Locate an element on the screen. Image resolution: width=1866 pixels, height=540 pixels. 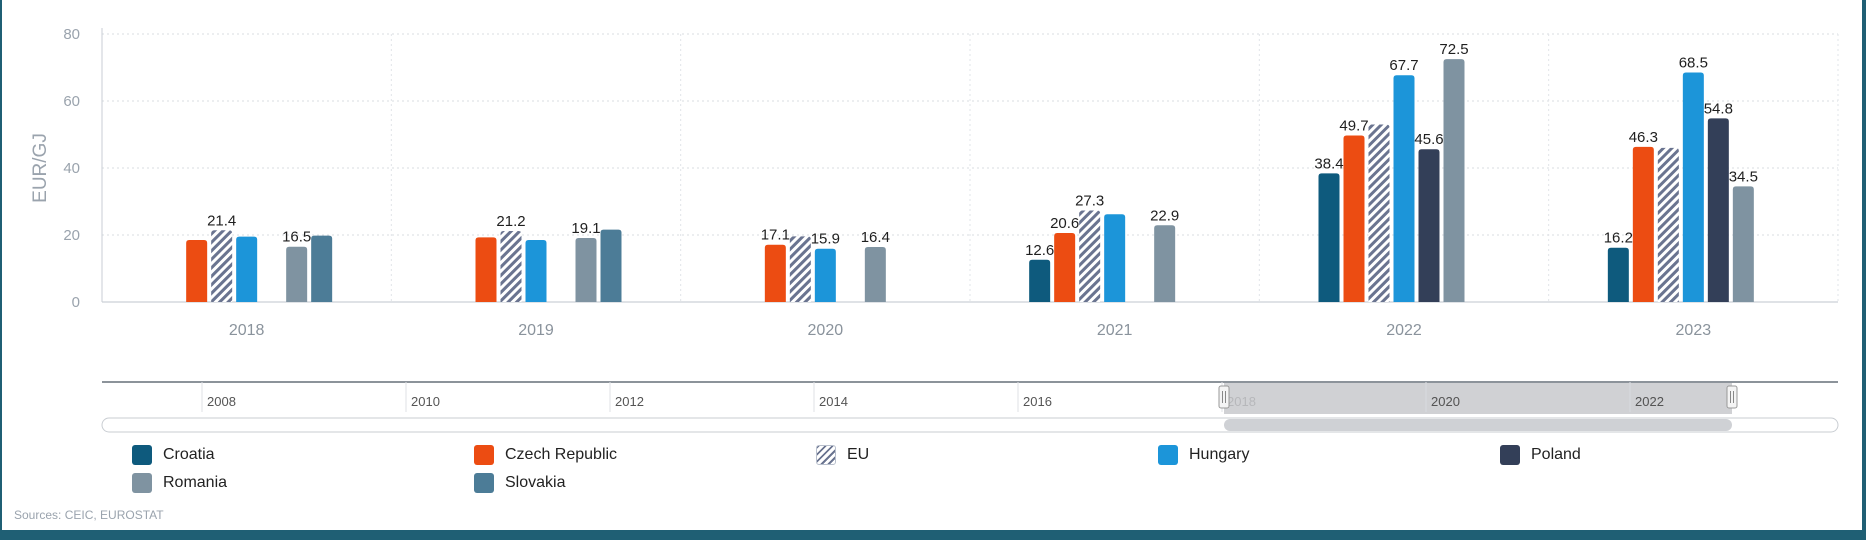
navigator-label: 2014 is located at coordinates (833, 401).